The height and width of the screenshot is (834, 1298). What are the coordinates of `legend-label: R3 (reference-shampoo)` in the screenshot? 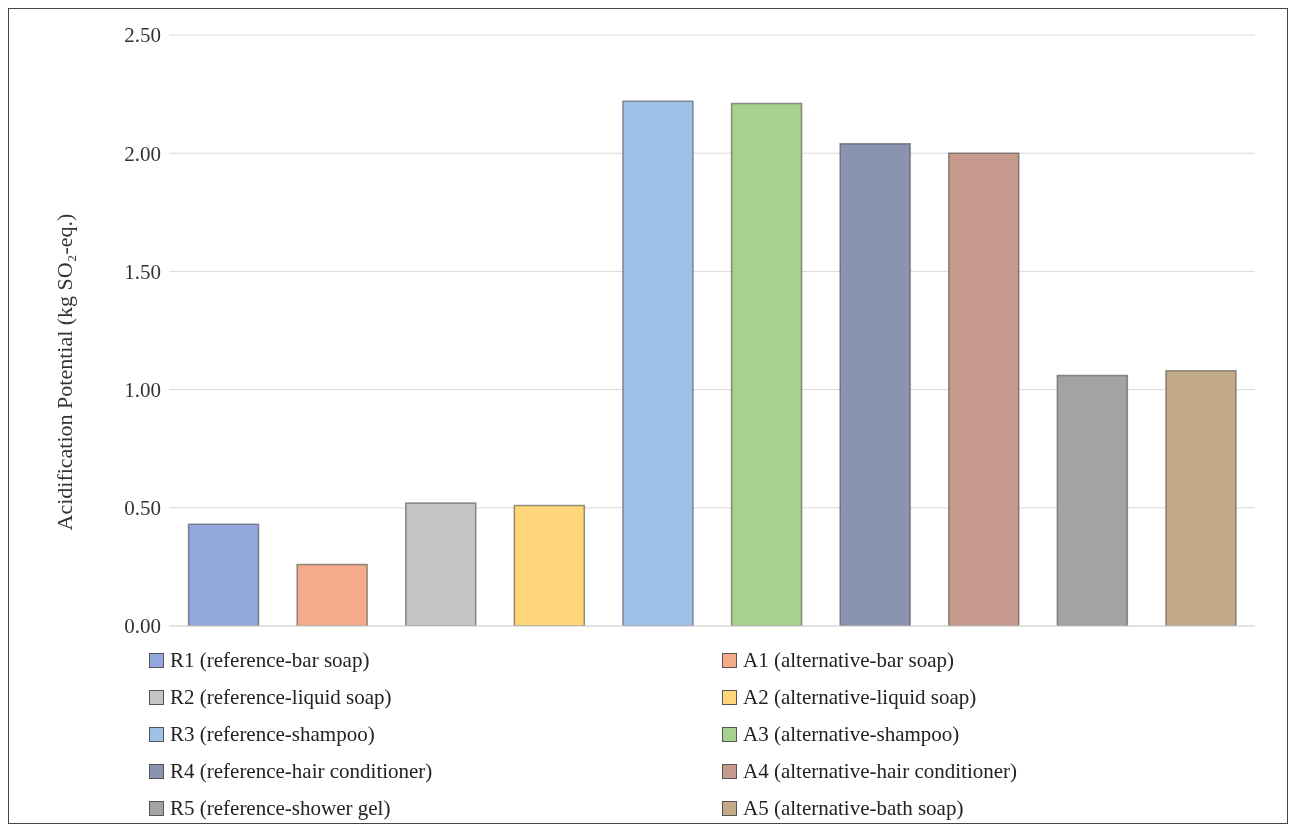 It's located at (272, 734).